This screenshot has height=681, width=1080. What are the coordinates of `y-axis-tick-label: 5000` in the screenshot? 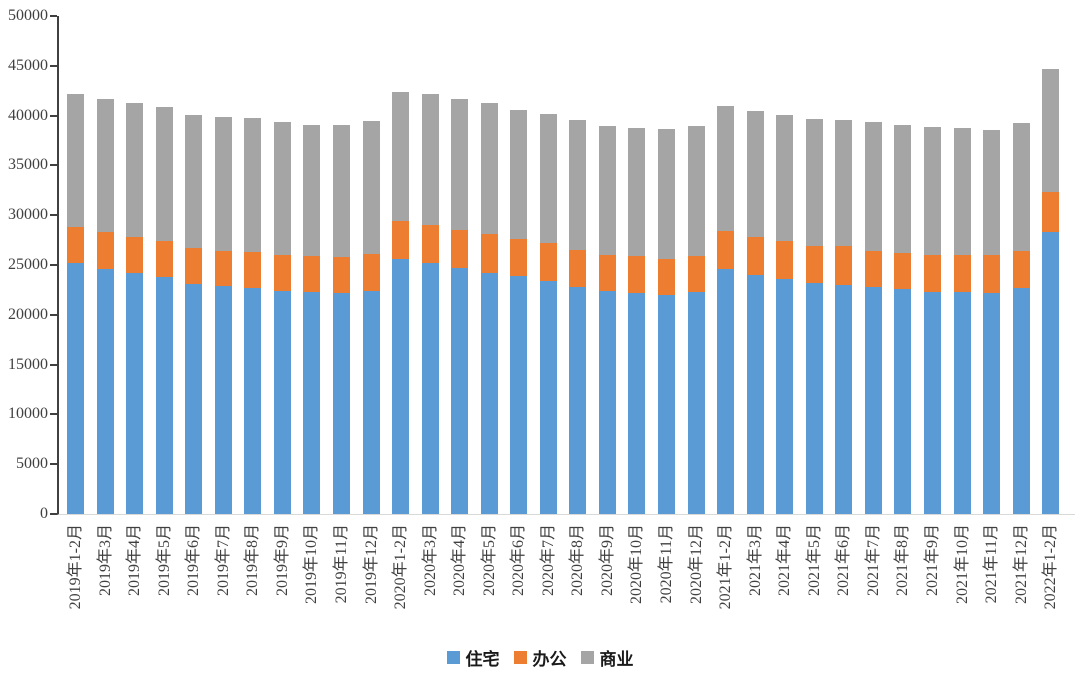 It's located at (32, 464).